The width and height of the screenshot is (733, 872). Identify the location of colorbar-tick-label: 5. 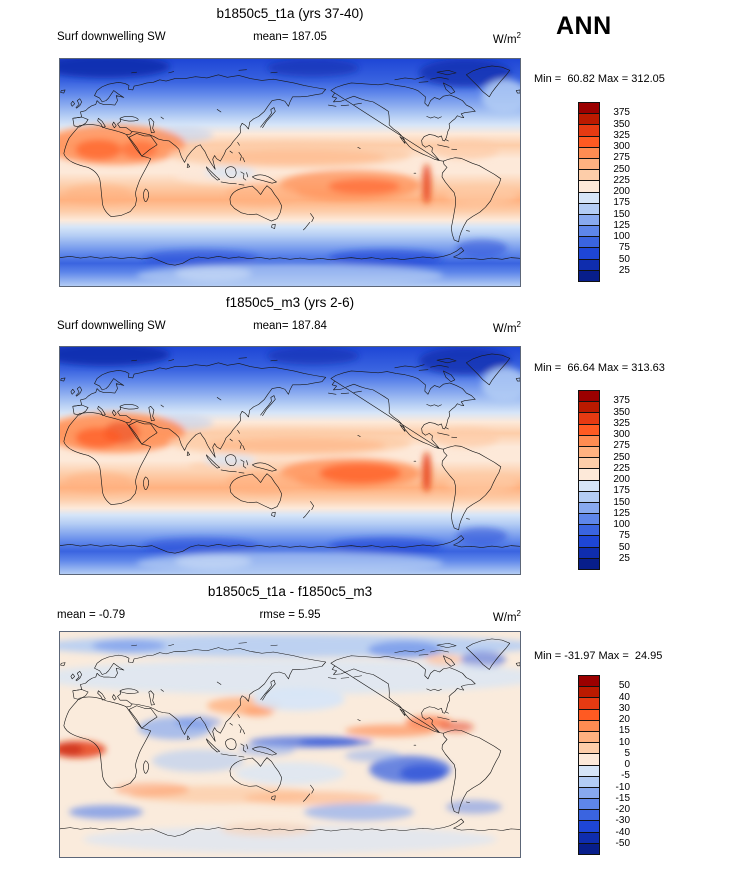
(627, 753).